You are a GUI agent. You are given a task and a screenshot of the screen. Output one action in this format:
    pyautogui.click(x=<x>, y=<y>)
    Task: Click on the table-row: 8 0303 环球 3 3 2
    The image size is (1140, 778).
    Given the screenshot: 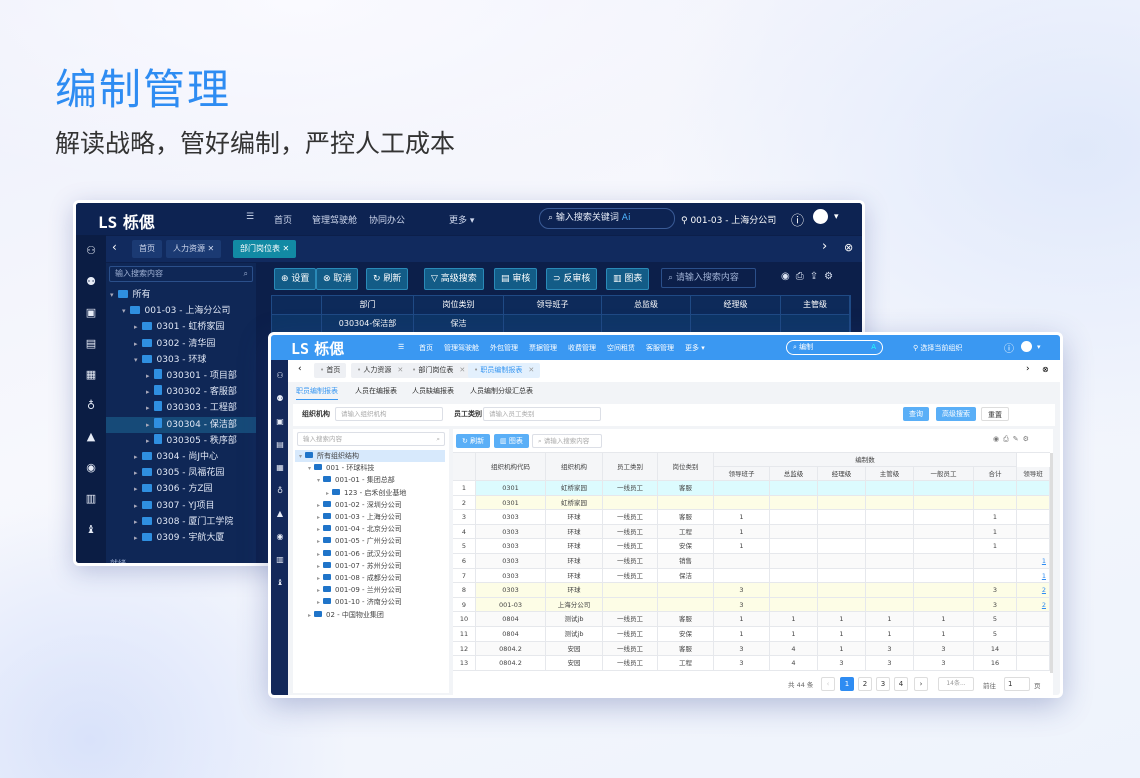 What is the action you would take?
    pyautogui.click(x=751, y=590)
    